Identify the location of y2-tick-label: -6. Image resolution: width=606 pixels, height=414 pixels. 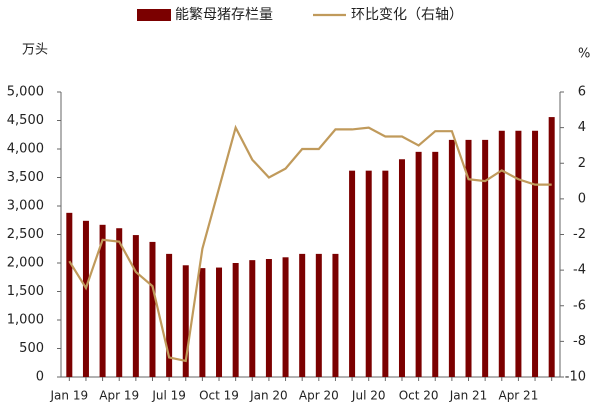
(579, 305).